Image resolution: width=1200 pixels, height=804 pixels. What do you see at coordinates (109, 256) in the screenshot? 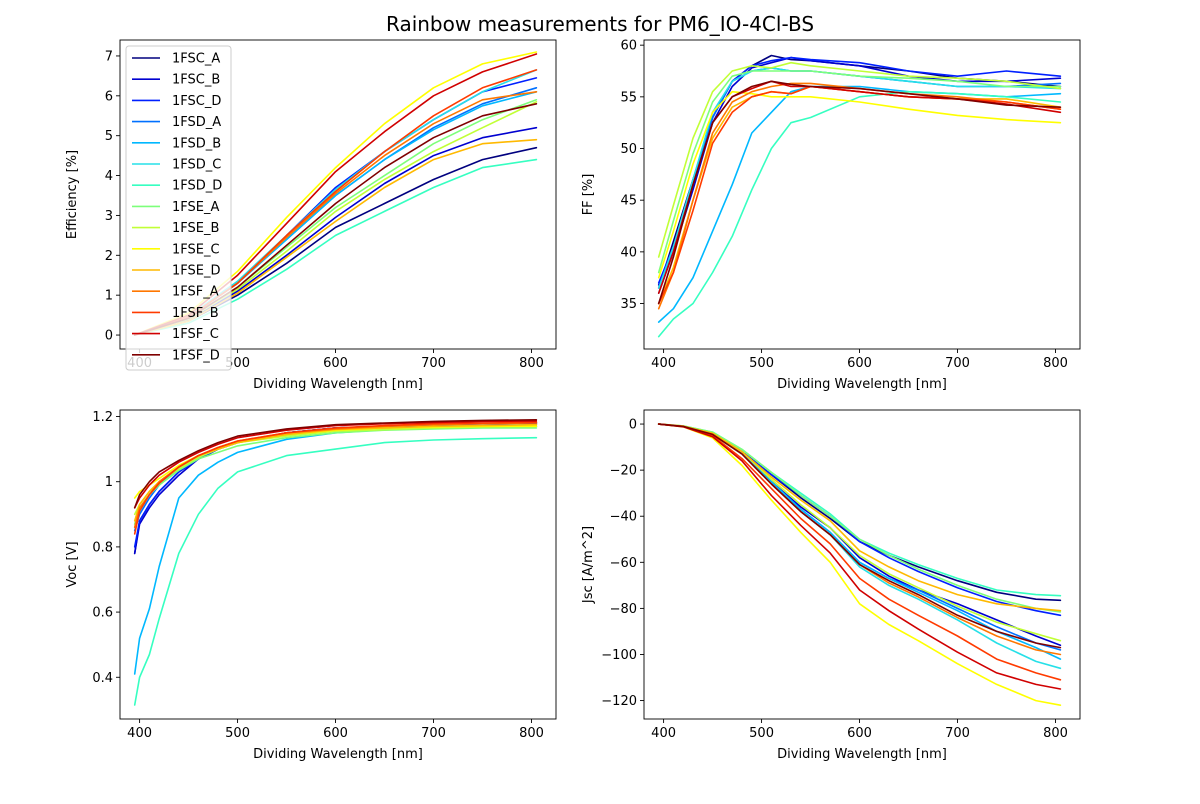
I see `y-tick-label: 2` at bounding box center [109, 256].